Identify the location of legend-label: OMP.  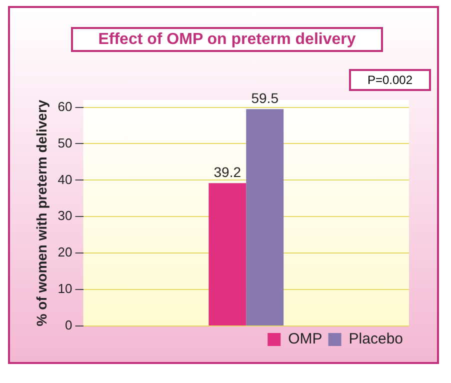
(305, 339).